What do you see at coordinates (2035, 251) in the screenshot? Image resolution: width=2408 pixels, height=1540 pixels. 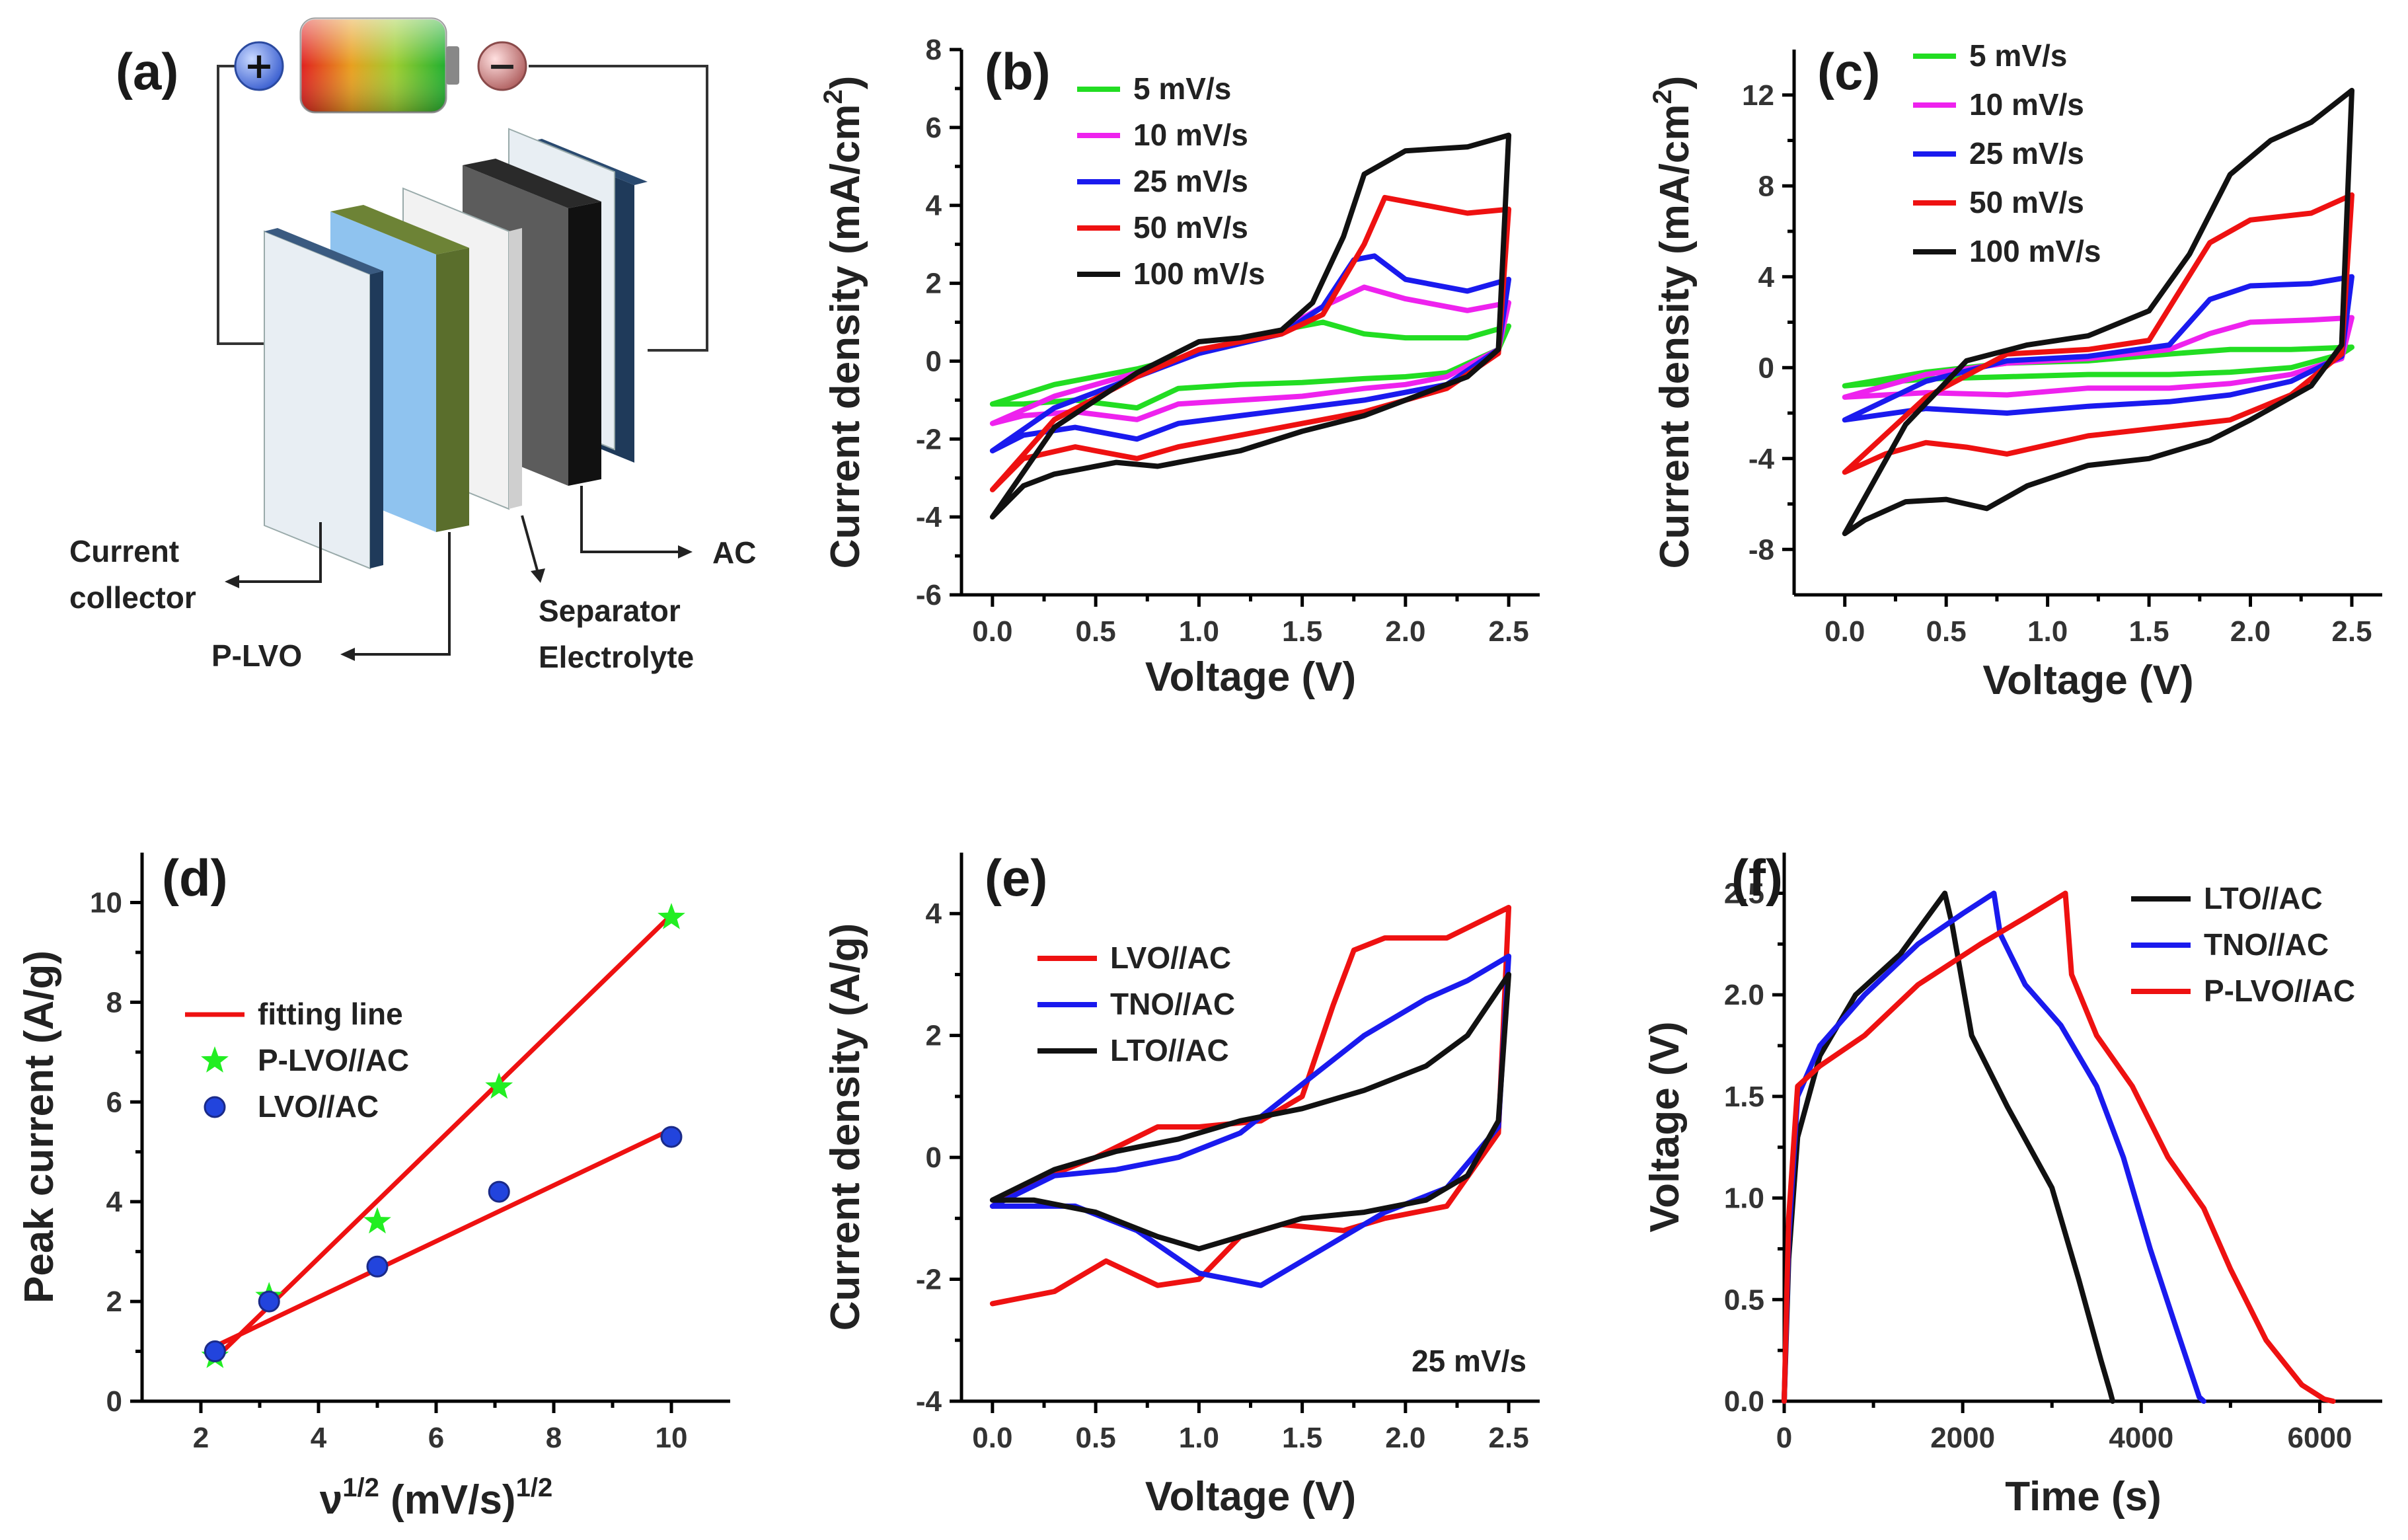 I see `legend-label: 100 mV/s` at bounding box center [2035, 251].